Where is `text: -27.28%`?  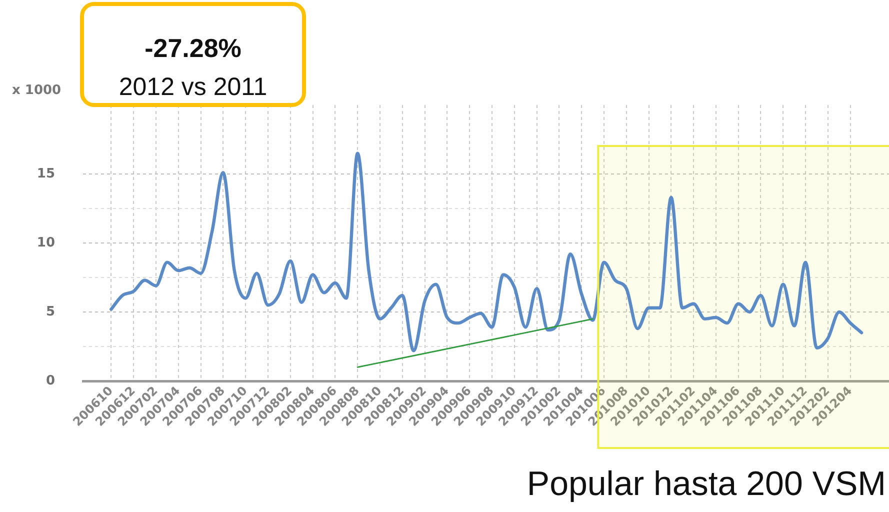
text: -27.28% is located at coordinates (193, 48).